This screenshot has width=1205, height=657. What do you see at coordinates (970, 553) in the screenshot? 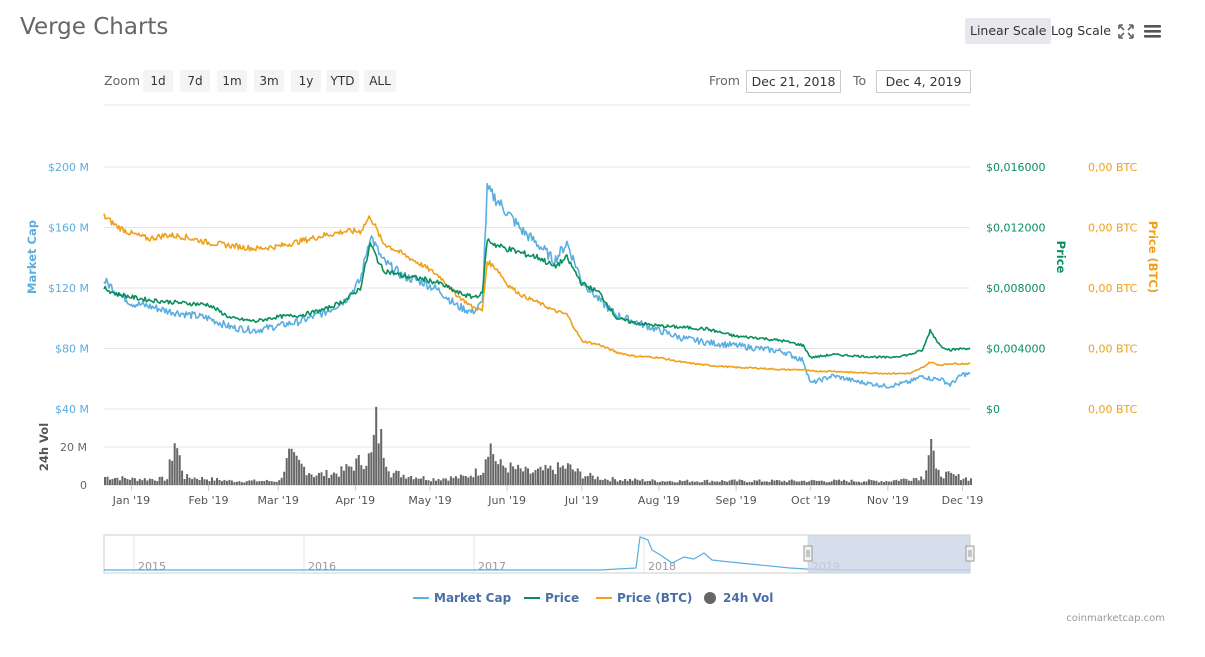
I see `navigator-right-handle` at bounding box center [970, 553].